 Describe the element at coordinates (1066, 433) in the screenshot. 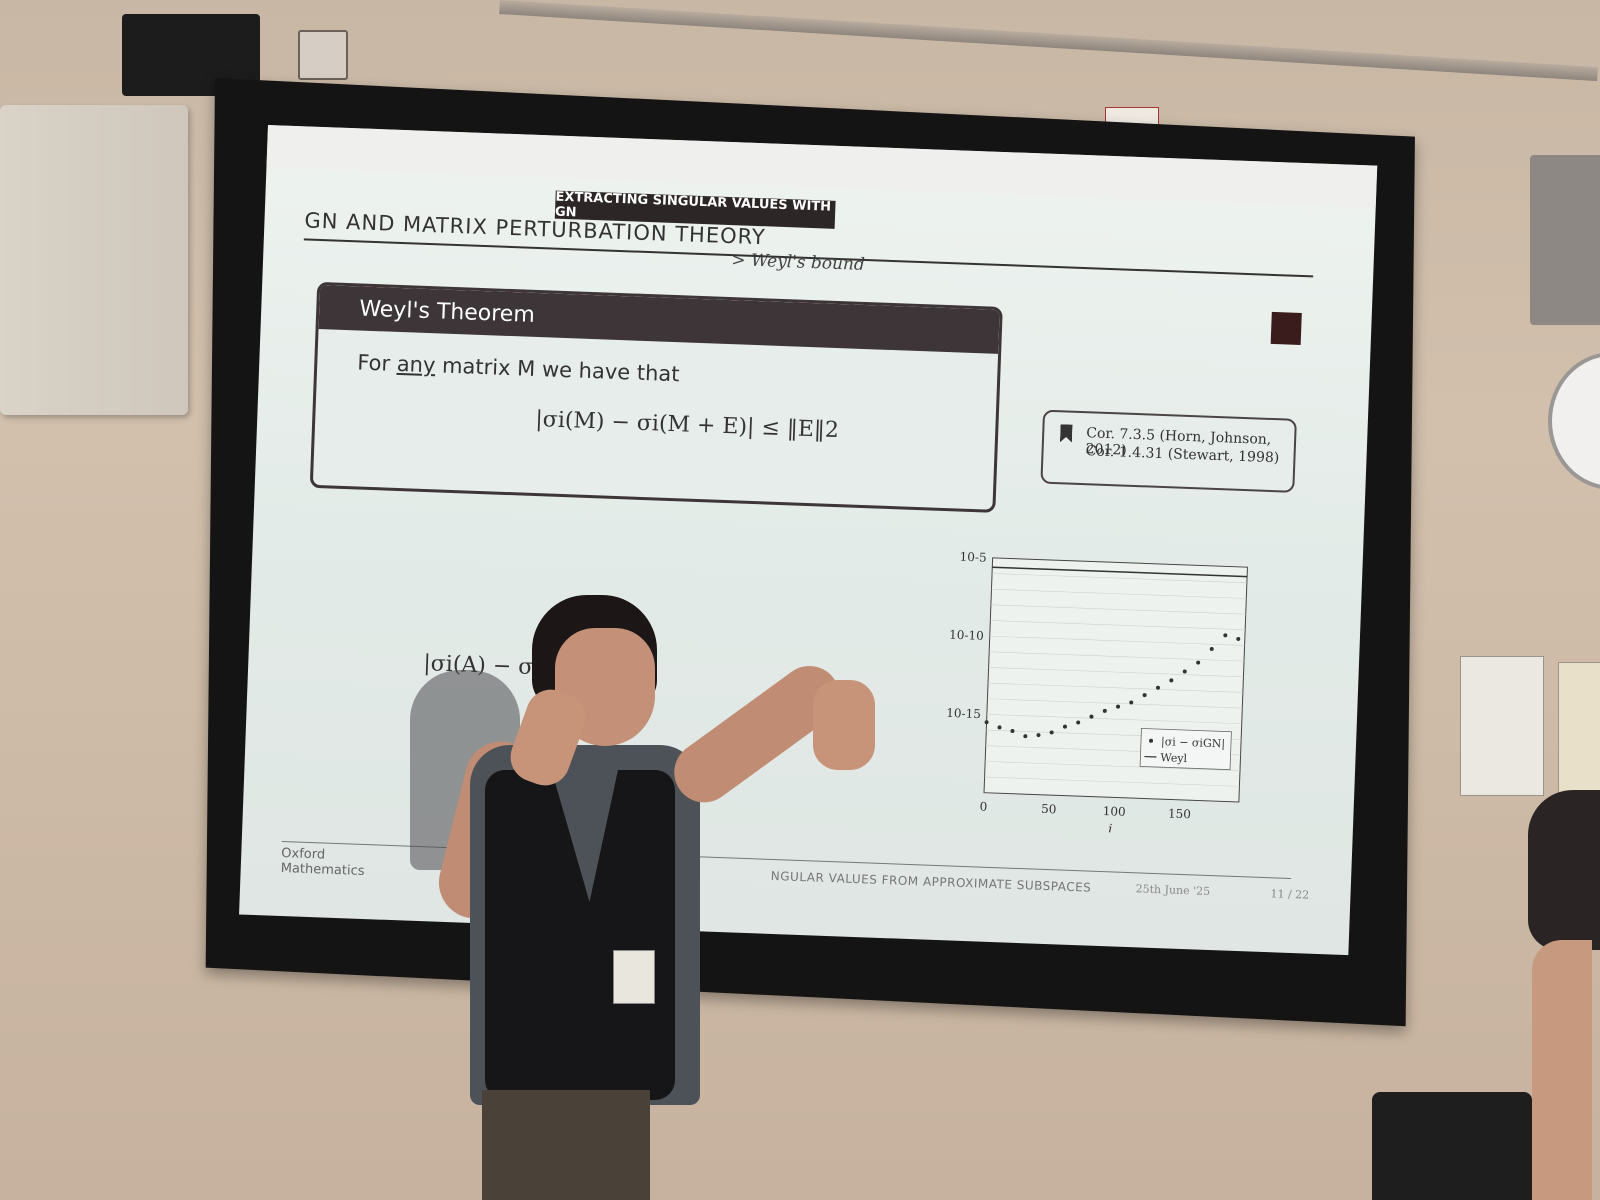

I see `bookmark-icon` at that location.